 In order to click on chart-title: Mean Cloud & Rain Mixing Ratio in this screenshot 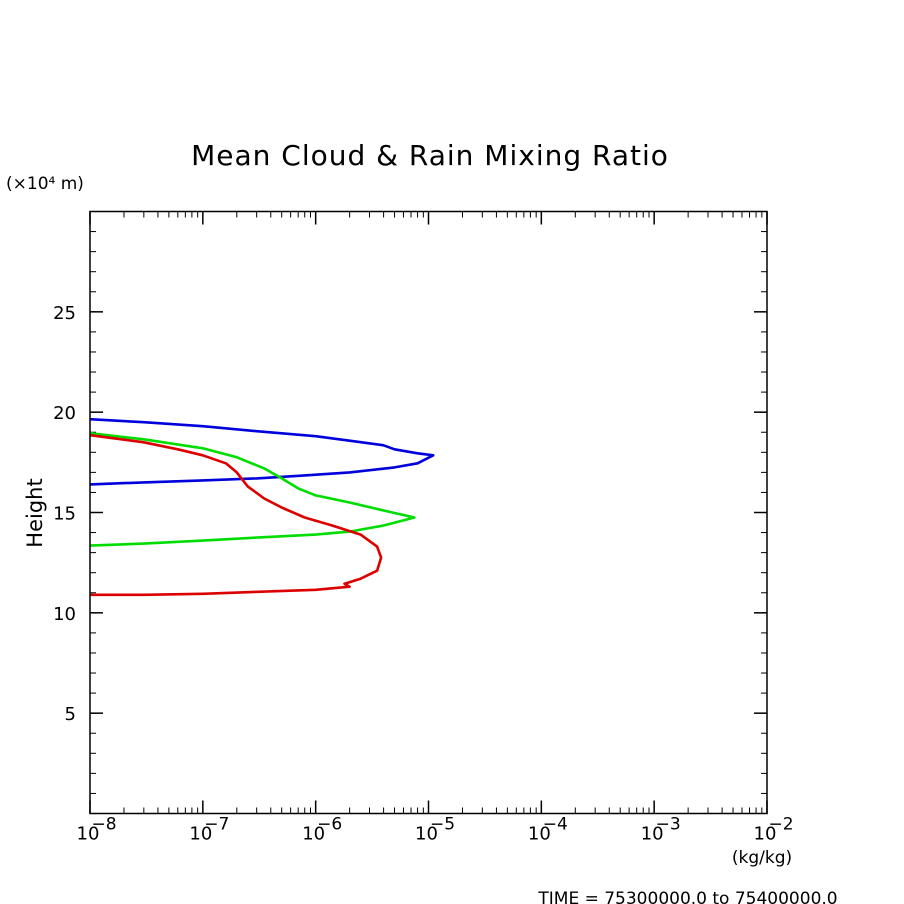, I will do `click(430, 155)`.